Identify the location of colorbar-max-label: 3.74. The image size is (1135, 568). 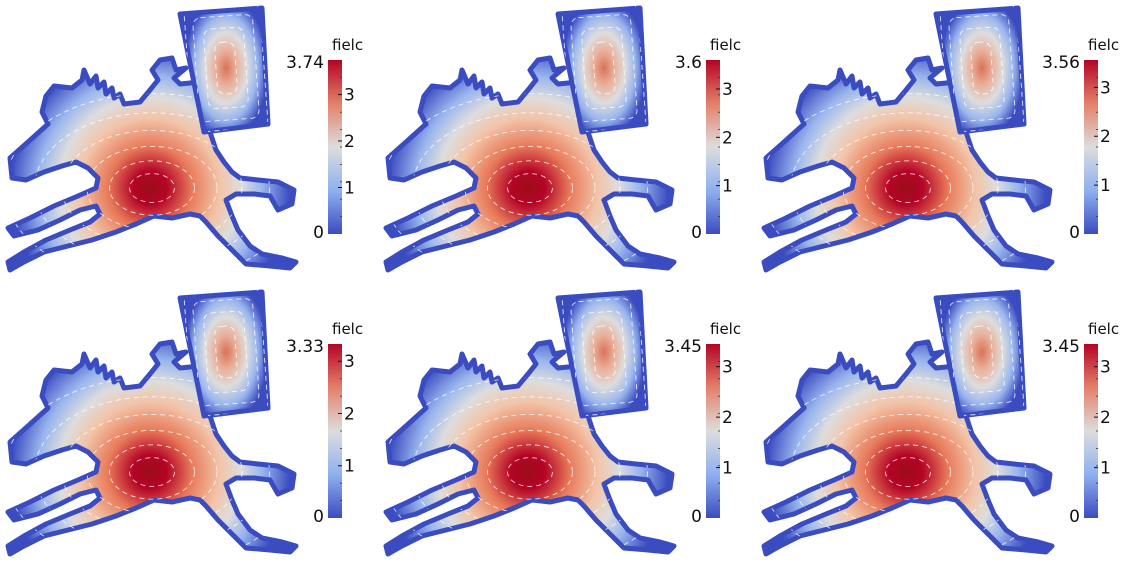
(305, 63).